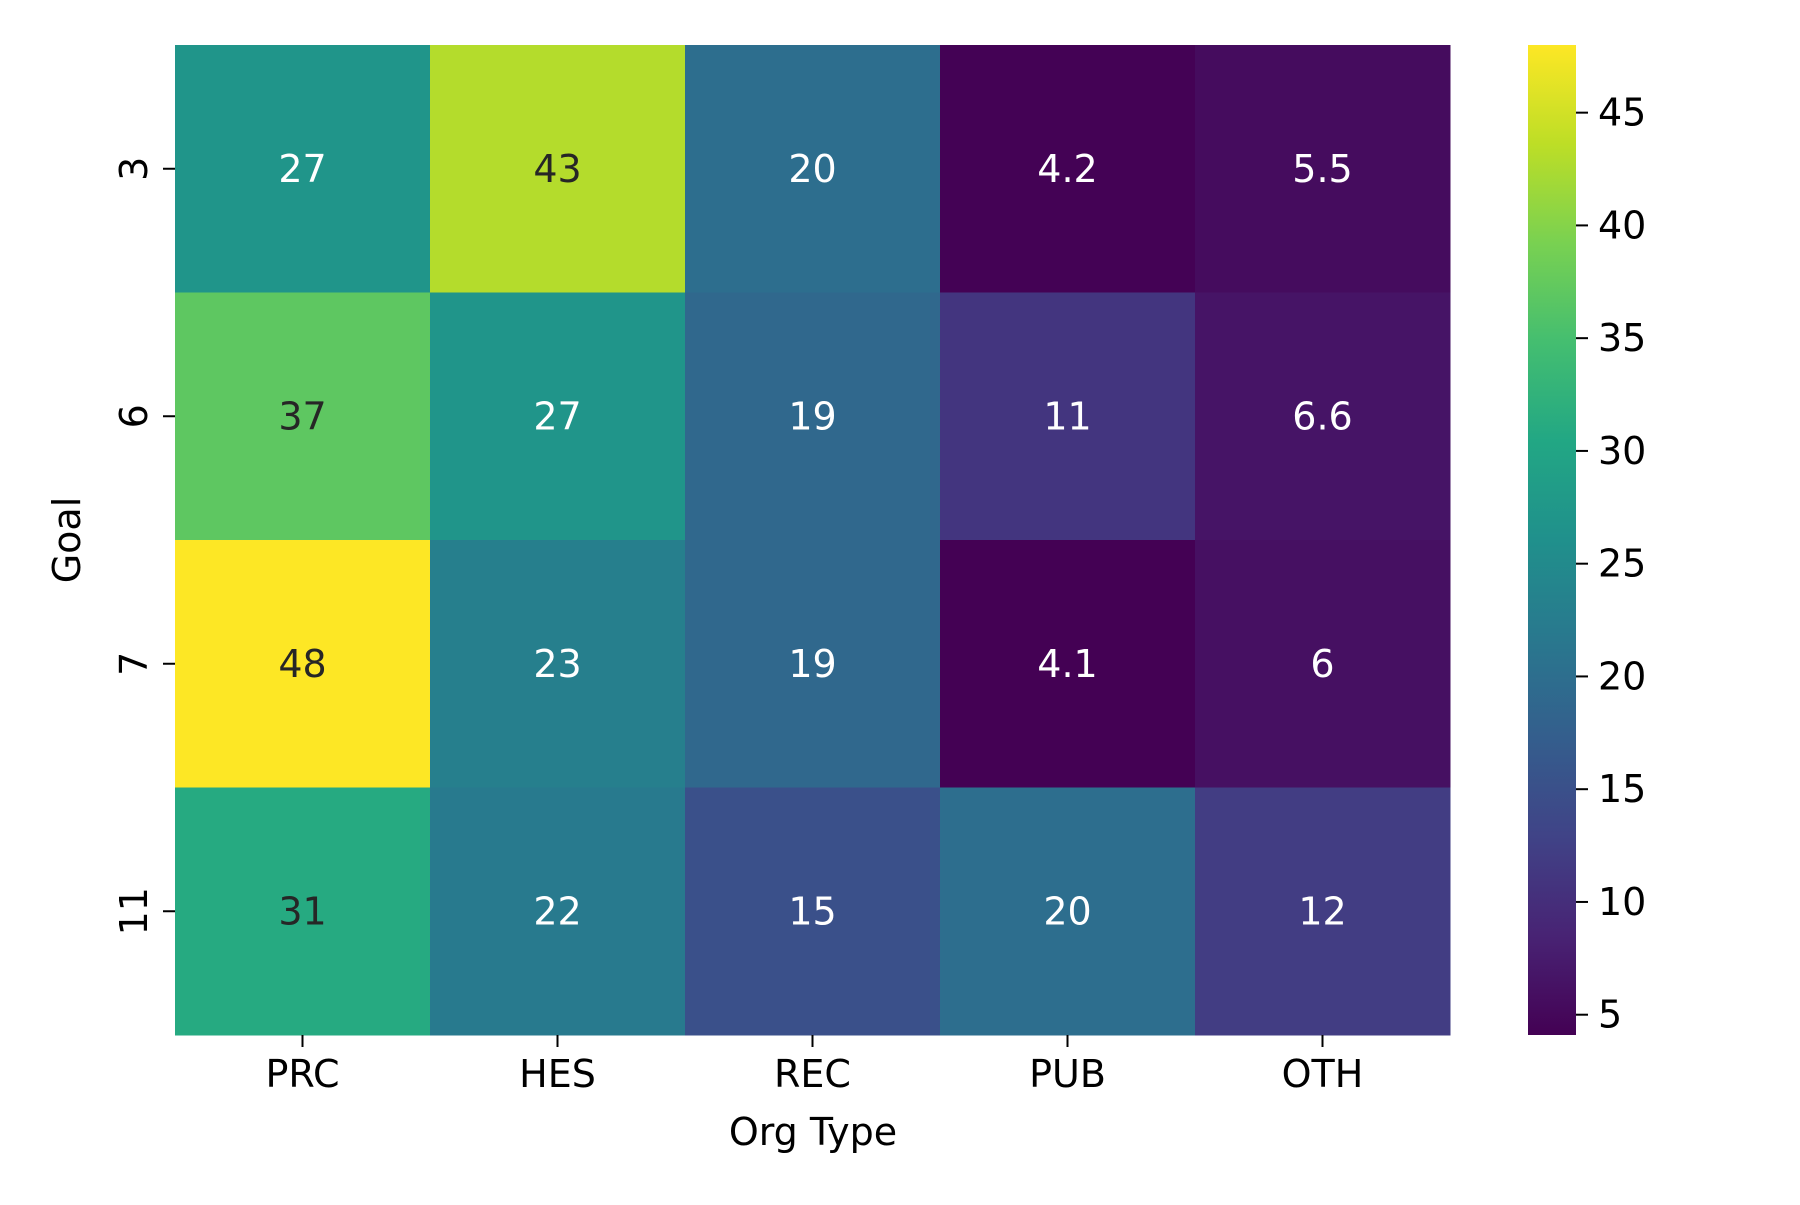 Image resolution: width=1800 pixels, height=1205 pixels. What do you see at coordinates (1622, 676) in the screenshot?
I see `colorbar-tick-label: 20` at bounding box center [1622, 676].